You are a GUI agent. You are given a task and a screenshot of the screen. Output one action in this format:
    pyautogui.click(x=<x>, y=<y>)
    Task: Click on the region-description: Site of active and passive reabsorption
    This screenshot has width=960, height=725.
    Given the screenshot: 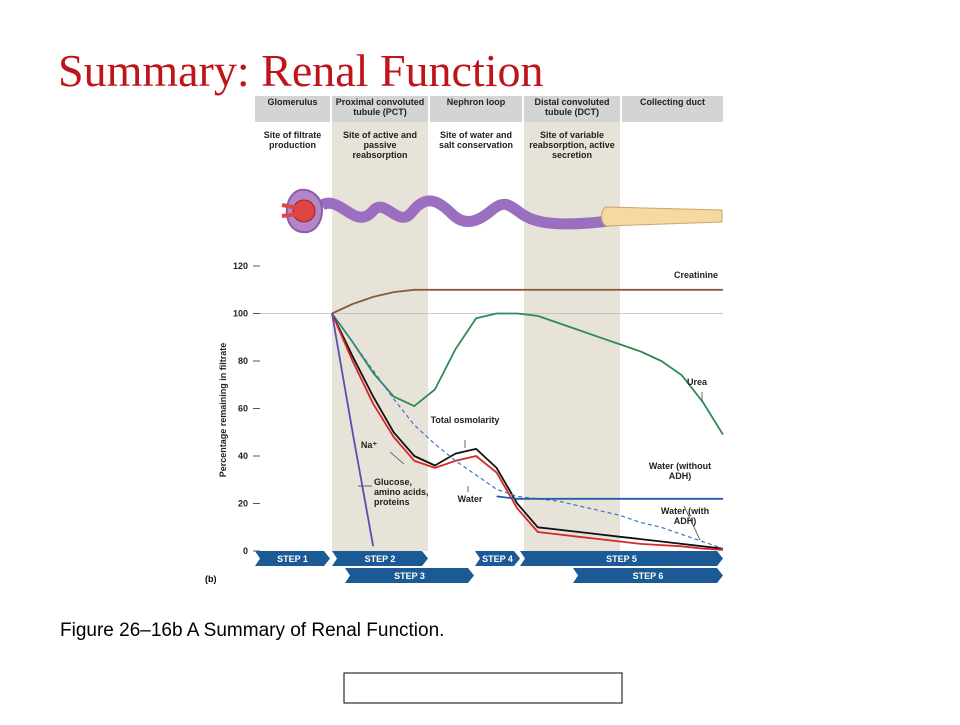 What is the action you would take?
    pyautogui.click(x=380, y=145)
    